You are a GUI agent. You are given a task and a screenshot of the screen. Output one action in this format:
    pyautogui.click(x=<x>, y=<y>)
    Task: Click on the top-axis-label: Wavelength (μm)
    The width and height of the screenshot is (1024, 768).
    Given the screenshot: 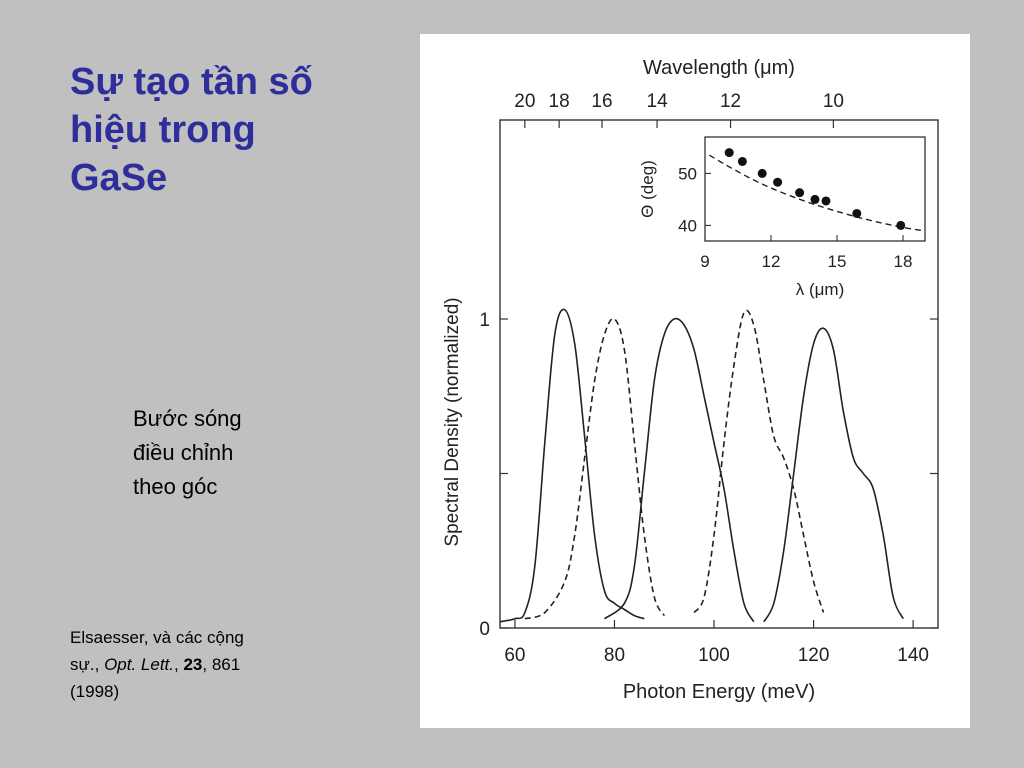 What is the action you would take?
    pyautogui.click(x=719, y=68)
    